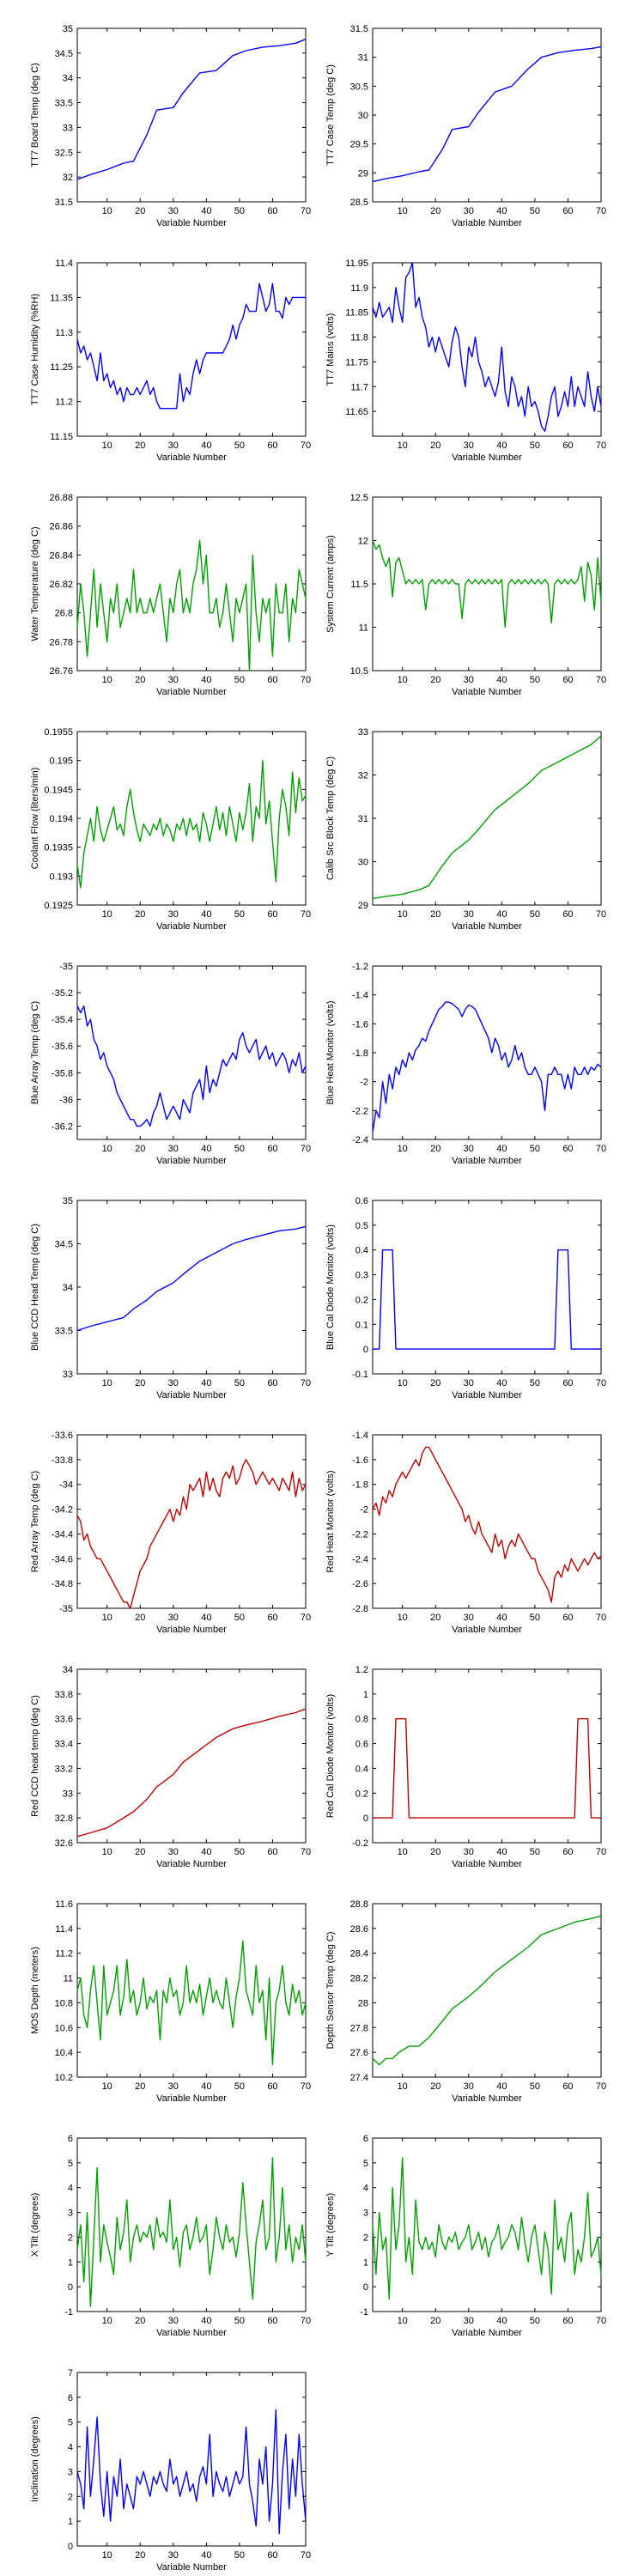  What do you see at coordinates (59, 733) in the screenshot?
I see `y-tick-label: 0.1955` at bounding box center [59, 733].